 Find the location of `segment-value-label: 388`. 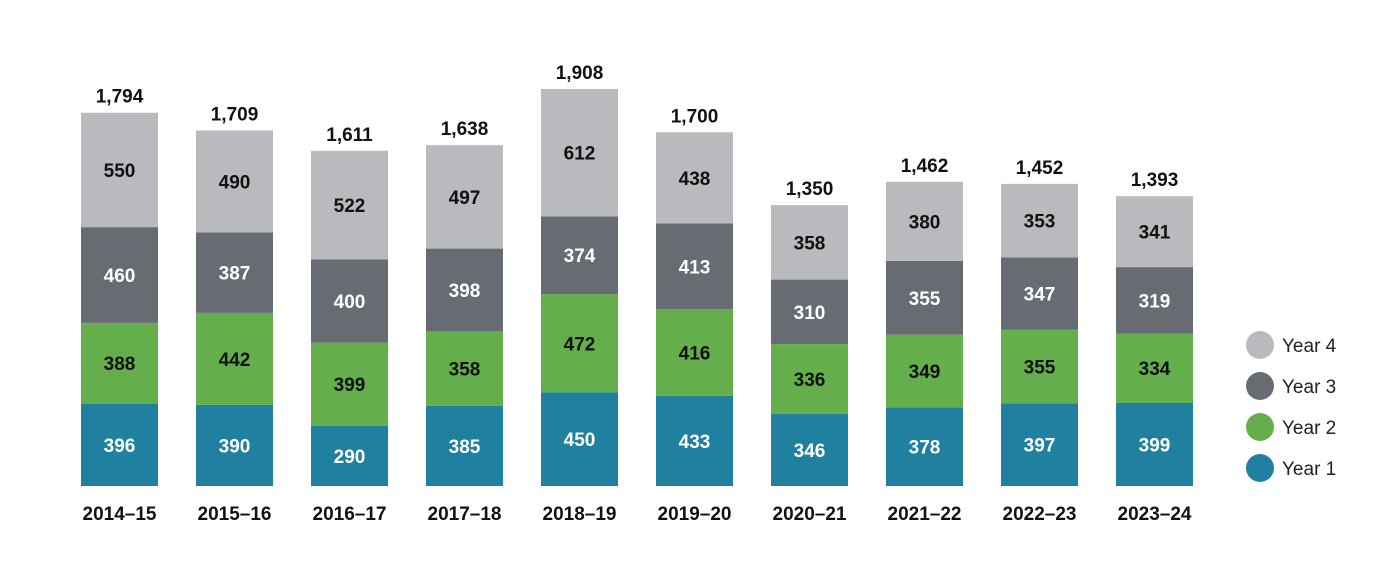

segment-value-label: 388 is located at coordinates (120, 364).